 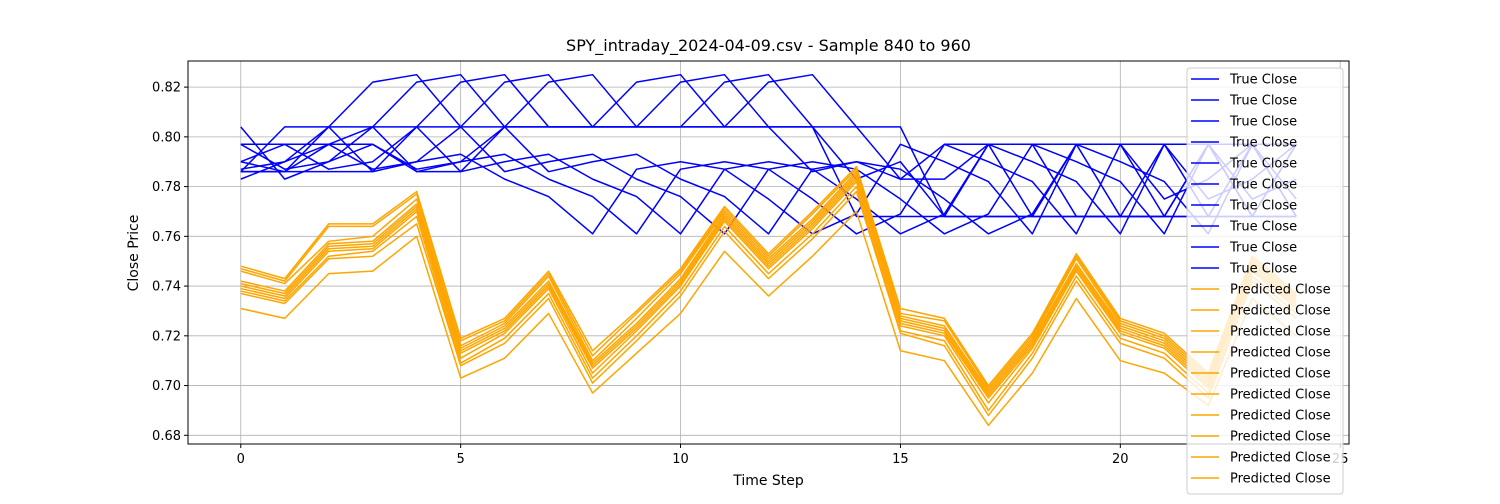 What do you see at coordinates (1120, 459) in the screenshot?
I see `x-tick-label: 20` at bounding box center [1120, 459].